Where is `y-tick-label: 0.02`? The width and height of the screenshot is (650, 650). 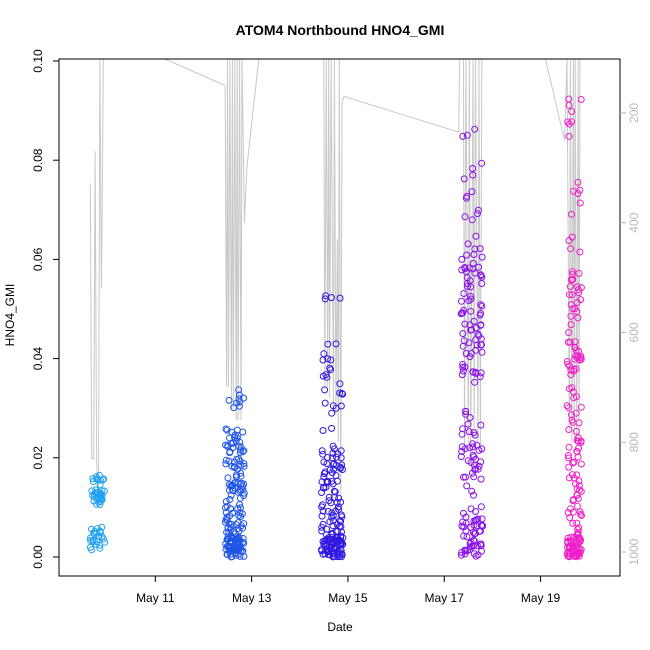
y-tick-label: 0.02 is located at coordinates (38, 458).